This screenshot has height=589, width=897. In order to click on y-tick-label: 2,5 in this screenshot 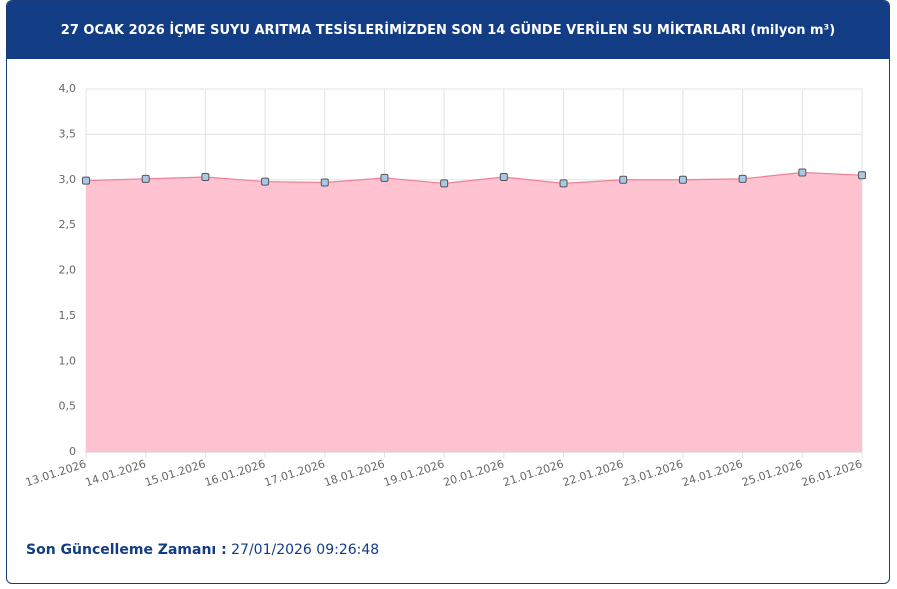, I will do `click(68, 224)`.